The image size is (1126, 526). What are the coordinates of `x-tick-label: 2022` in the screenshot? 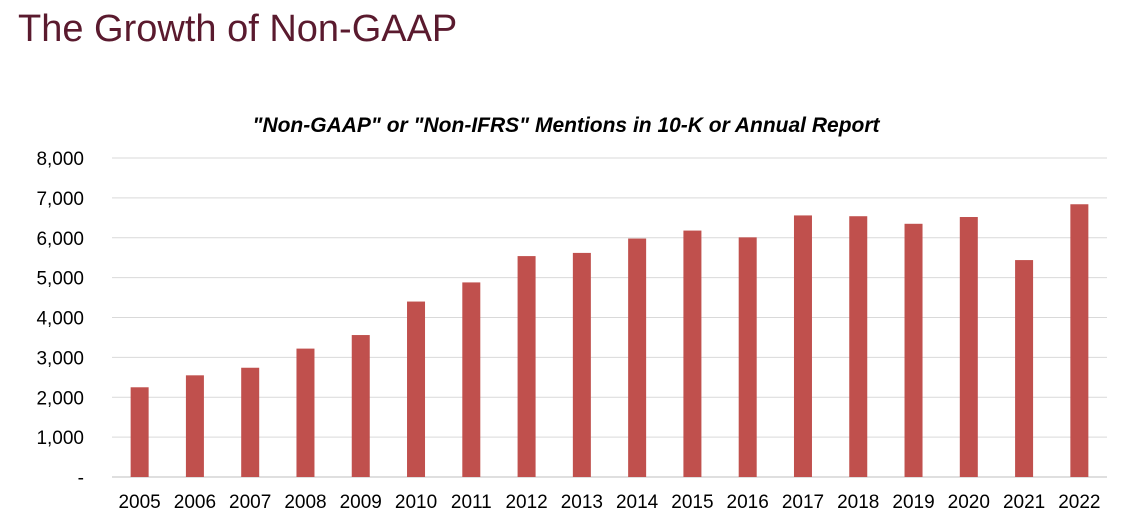 It's located at (1079, 502).